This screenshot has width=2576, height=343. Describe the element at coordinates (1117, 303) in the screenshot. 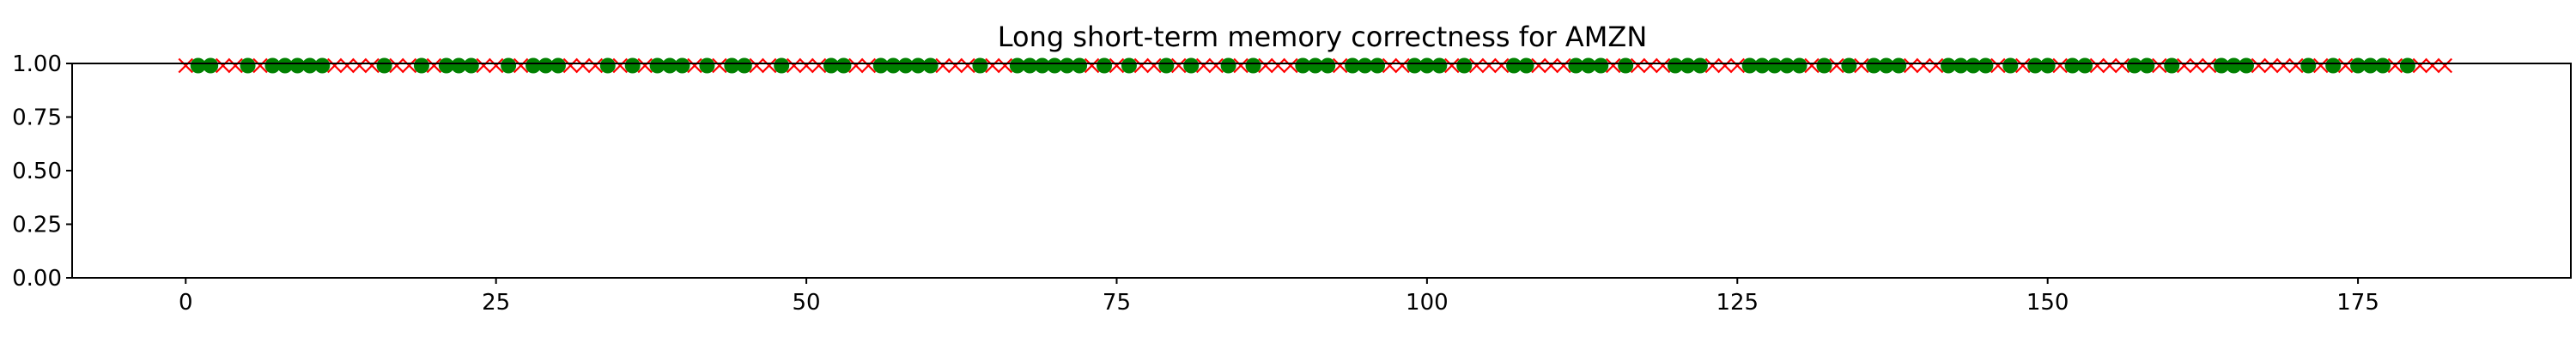

I see `x-tick-label: 75` at that location.